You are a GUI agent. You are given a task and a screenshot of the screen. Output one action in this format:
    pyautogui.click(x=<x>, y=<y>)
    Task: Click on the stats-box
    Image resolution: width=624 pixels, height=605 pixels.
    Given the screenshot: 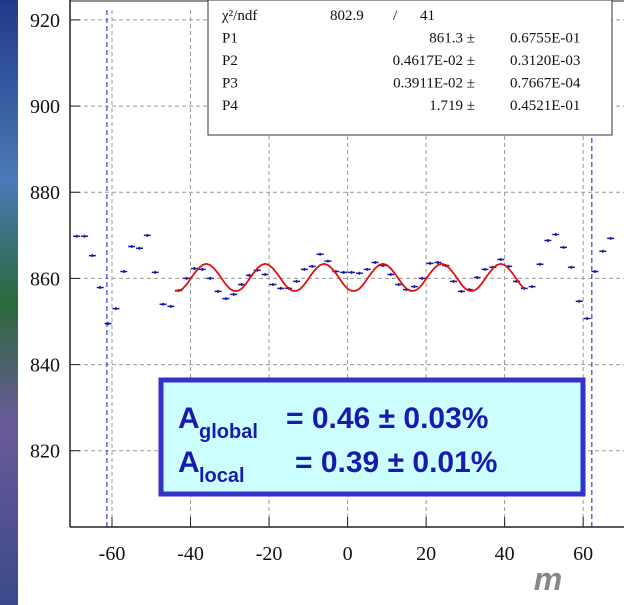 What is the action you would take?
    pyautogui.click(x=410, y=68)
    